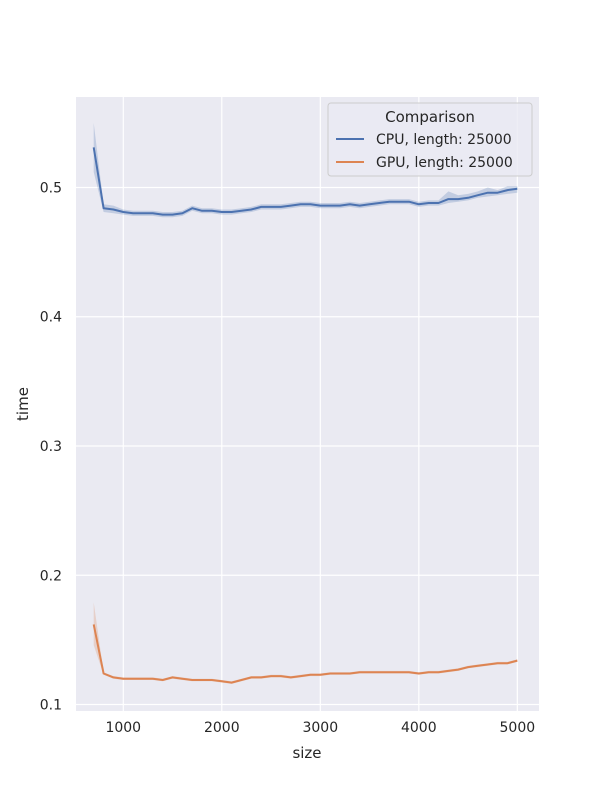 Image resolution: width=600 pixels, height=800 pixels. I want to click on y-tick-label: 0.4, so click(51, 318).